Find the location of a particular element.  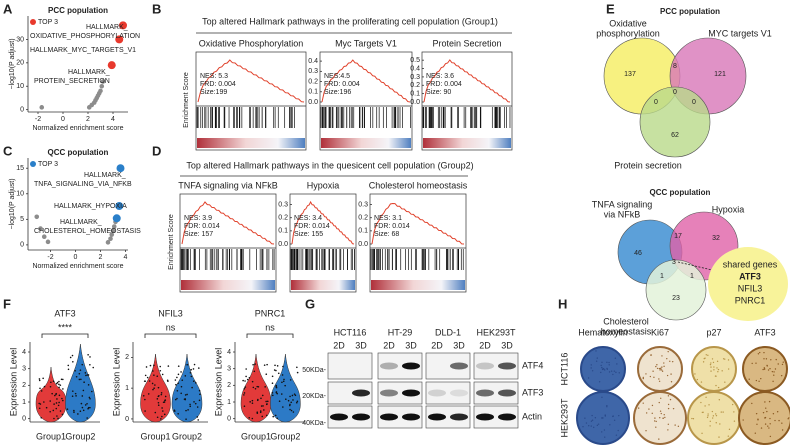

x-tick-label: 2 is located at coordinates (101, 257).